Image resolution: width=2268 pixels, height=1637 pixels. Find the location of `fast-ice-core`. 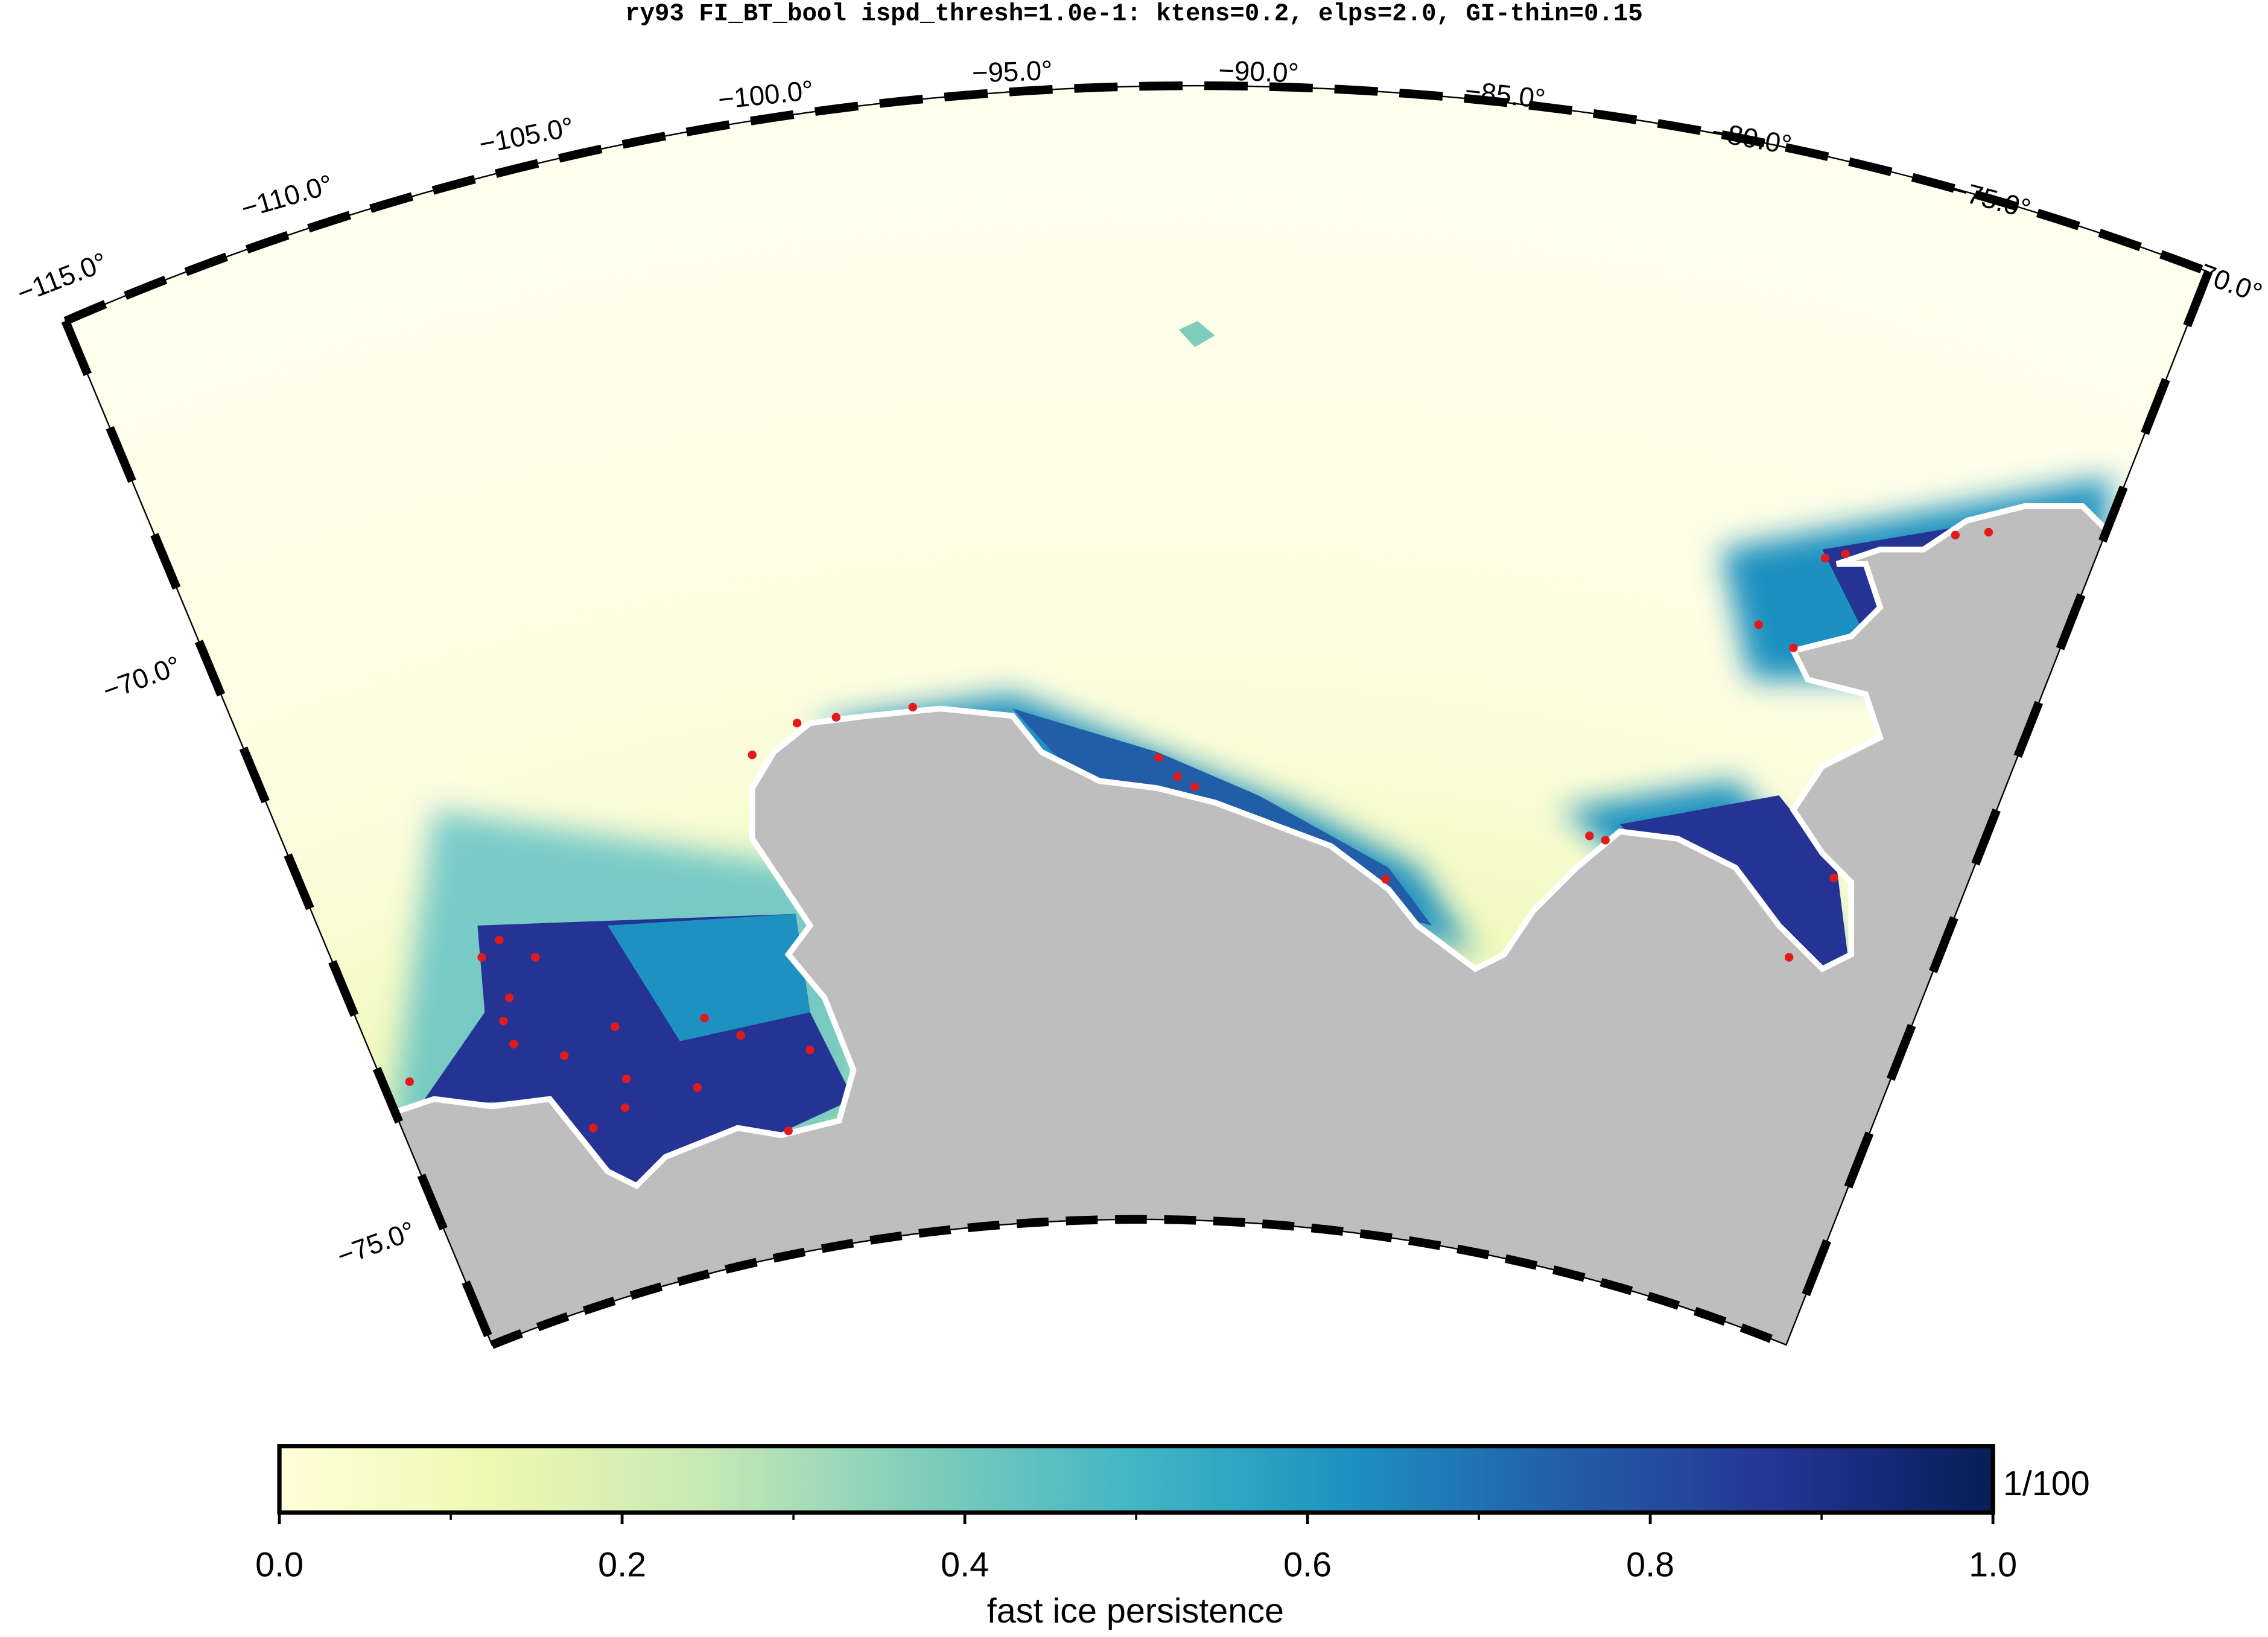

fast-ice-core is located at coordinates (709, 977).